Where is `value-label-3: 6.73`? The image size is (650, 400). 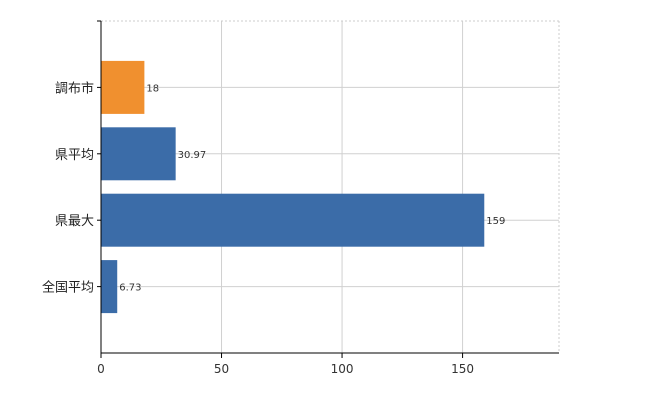 value-label-3: 6.73 is located at coordinates (130, 288).